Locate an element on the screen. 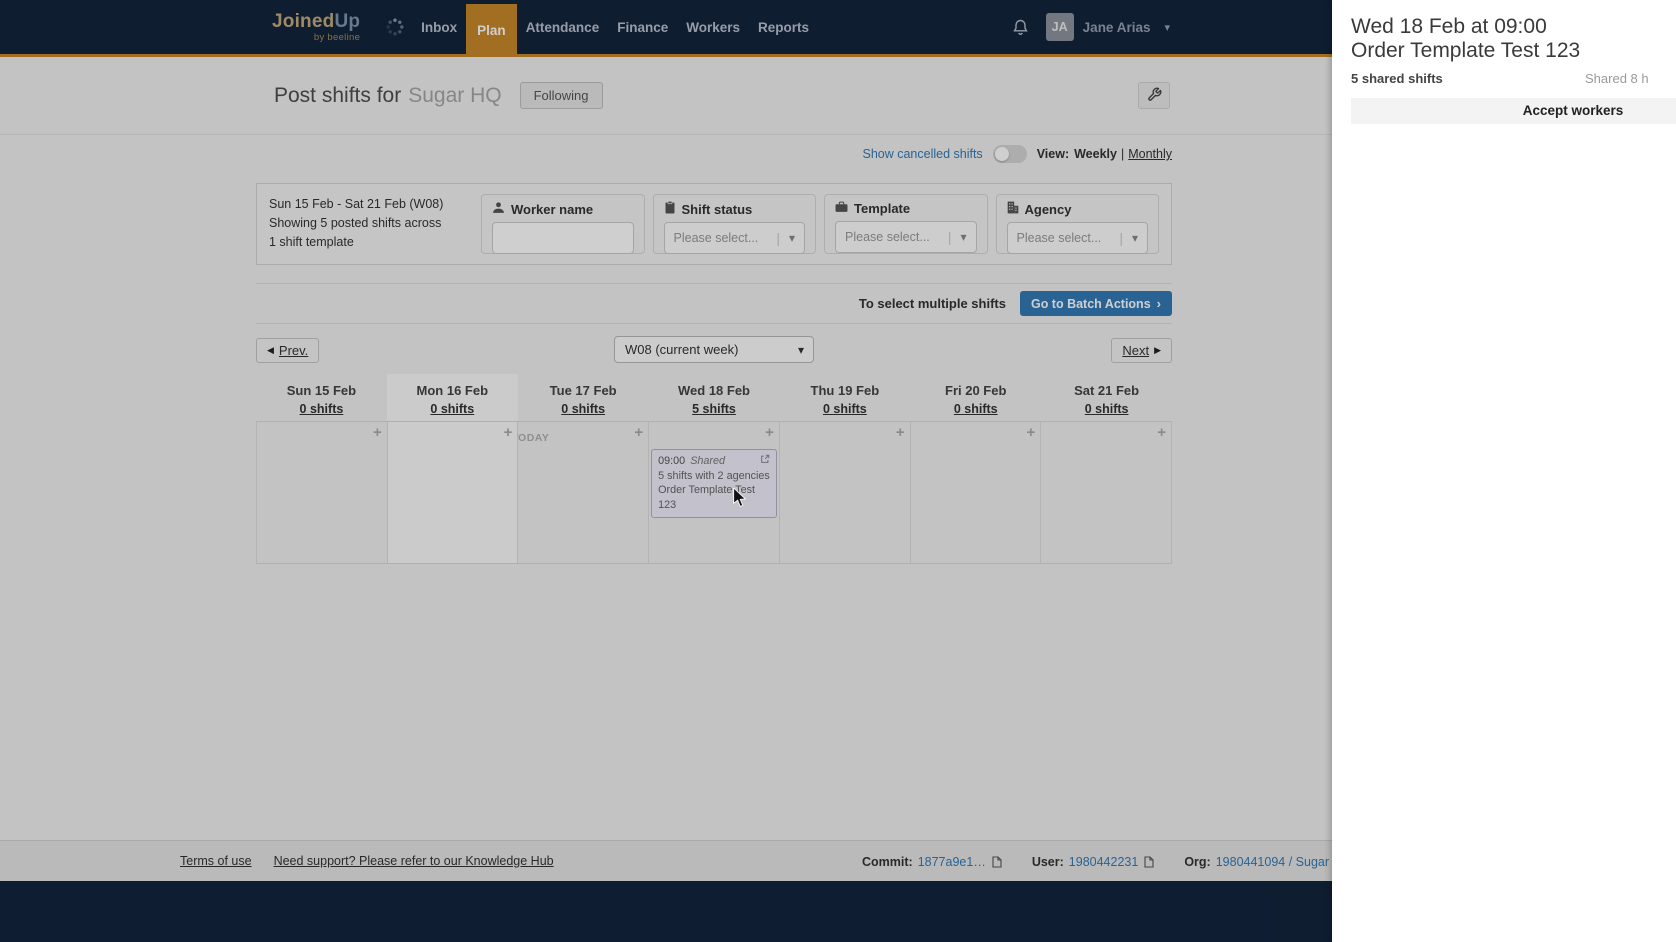 This screenshot has width=1676, height=942. today-label: TODAY is located at coordinates (533, 438).